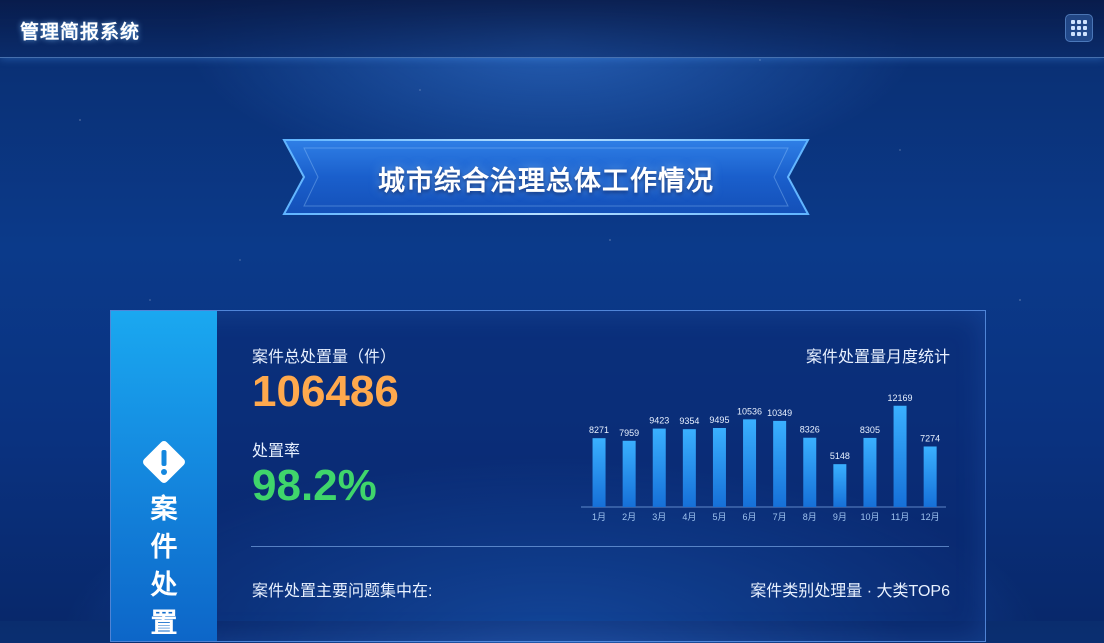 The height and width of the screenshot is (643, 1104). Describe the element at coordinates (719, 517) in the screenshot. I see `x-tick-label: 5月` at that location.